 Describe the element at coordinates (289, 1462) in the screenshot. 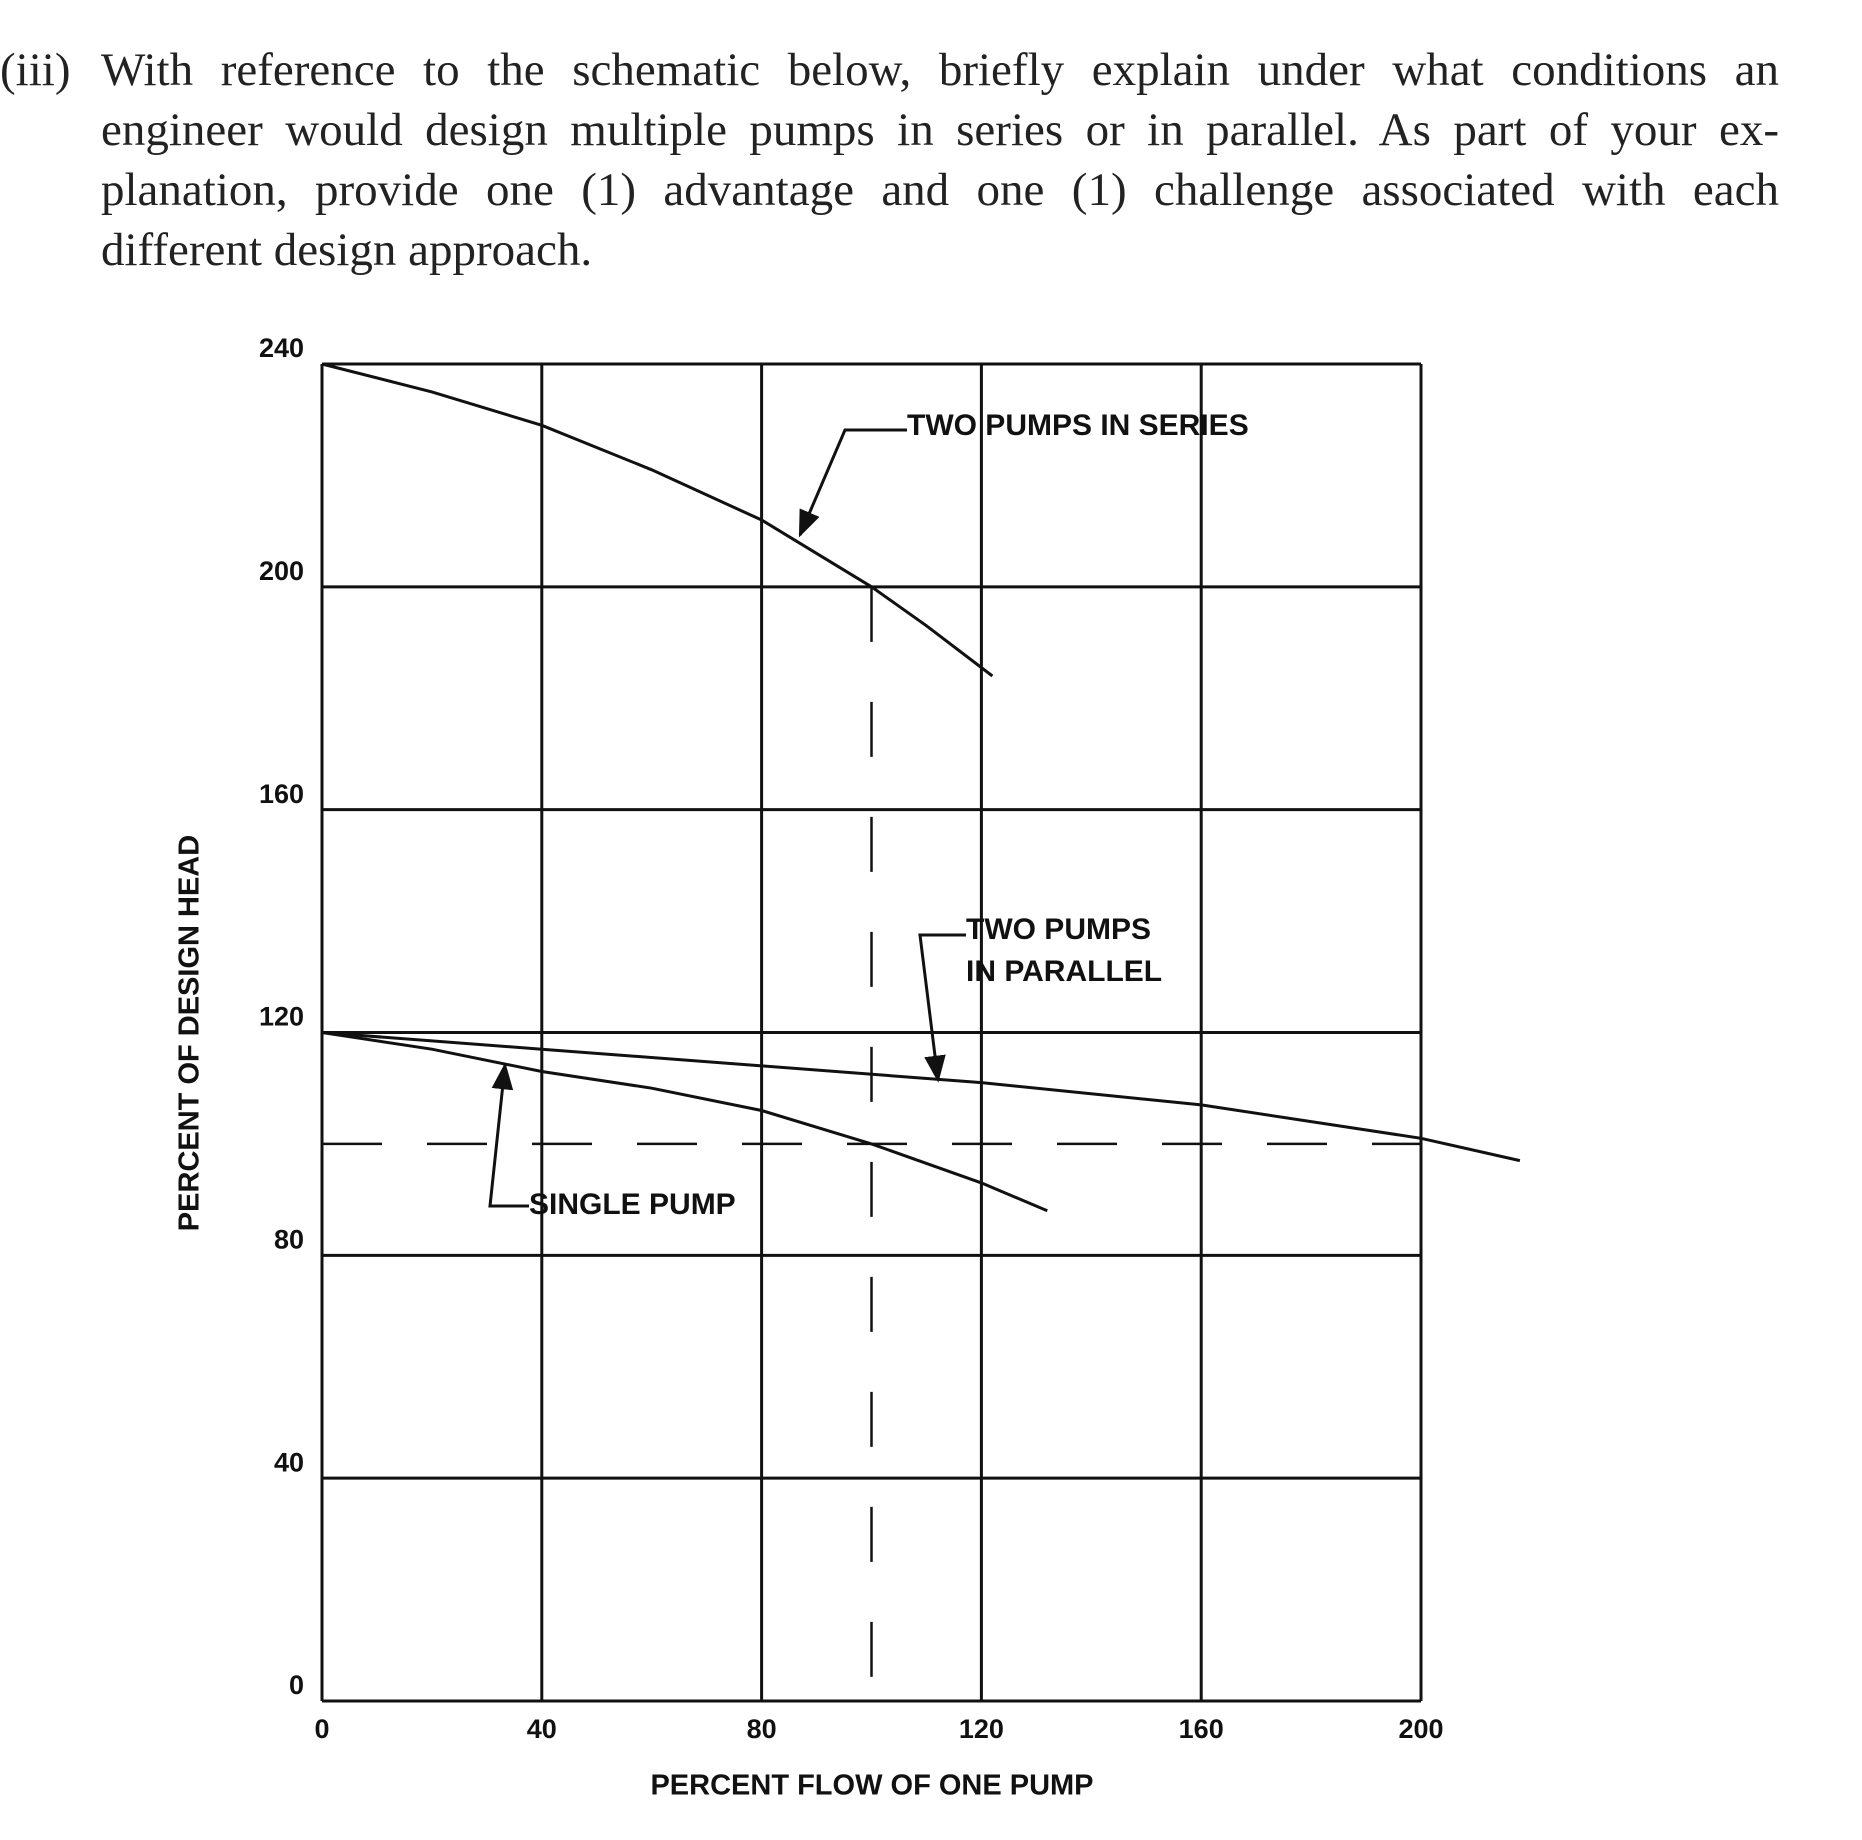

I see `y-tick-label: 40` at that location.